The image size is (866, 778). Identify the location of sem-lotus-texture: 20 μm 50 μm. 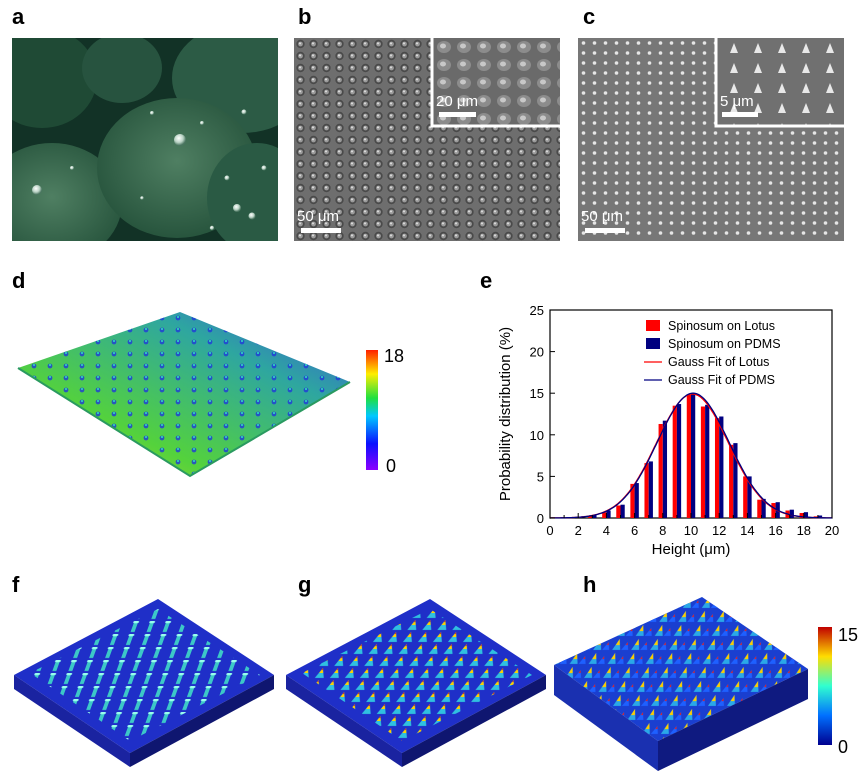
(427, 139).